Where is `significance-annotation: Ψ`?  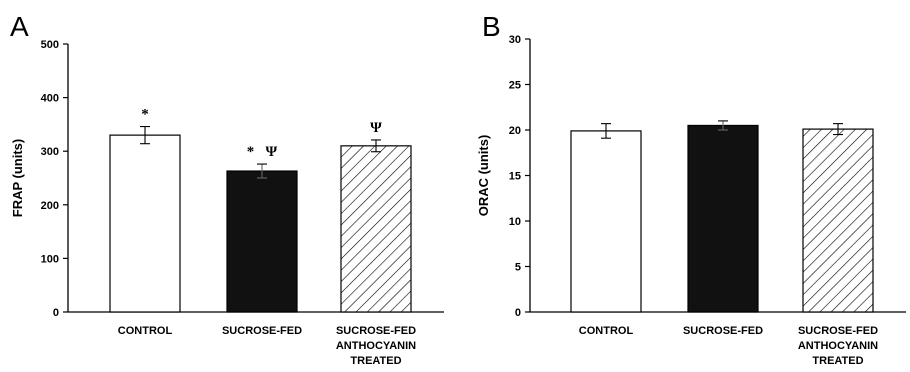 significance-annotation: Ψ is located at coordinates (376, 128).